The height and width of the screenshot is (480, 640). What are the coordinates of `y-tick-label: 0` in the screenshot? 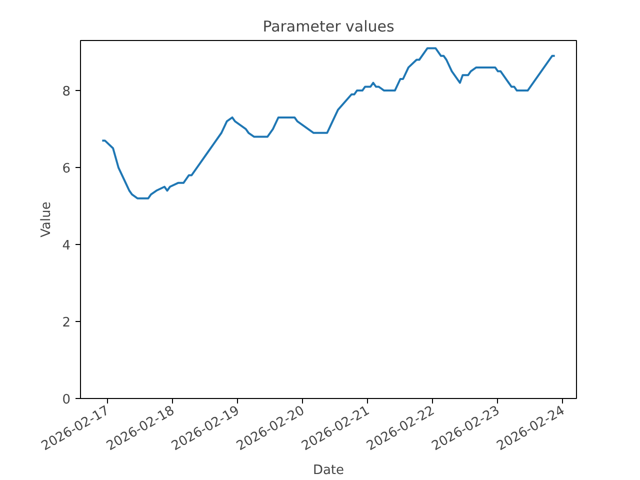 It's located at (66, 400).